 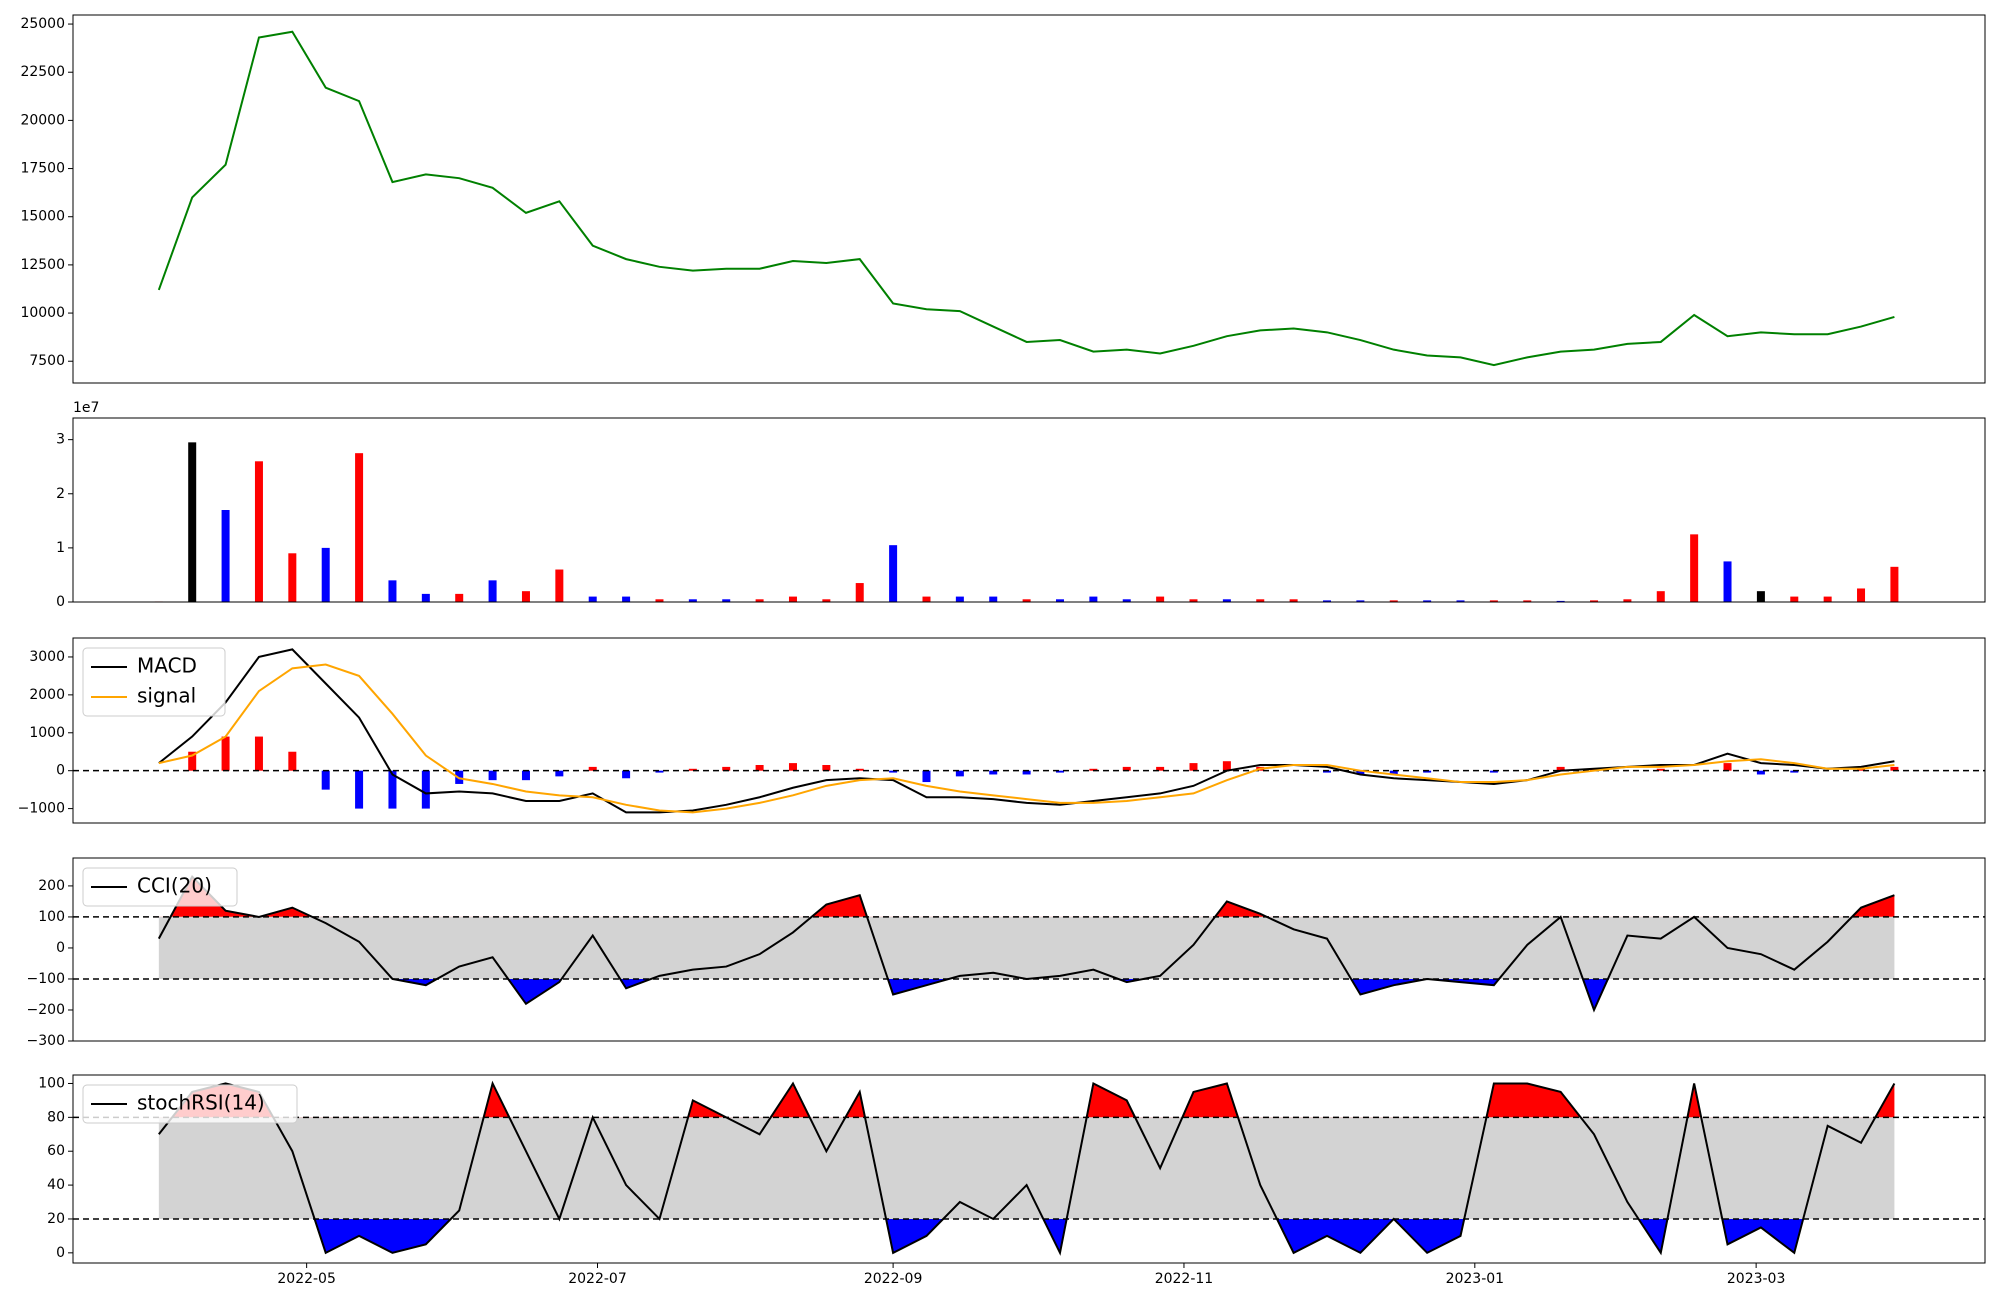 I want to click on y-tick-label: −200, so click(x=46, y=1010).